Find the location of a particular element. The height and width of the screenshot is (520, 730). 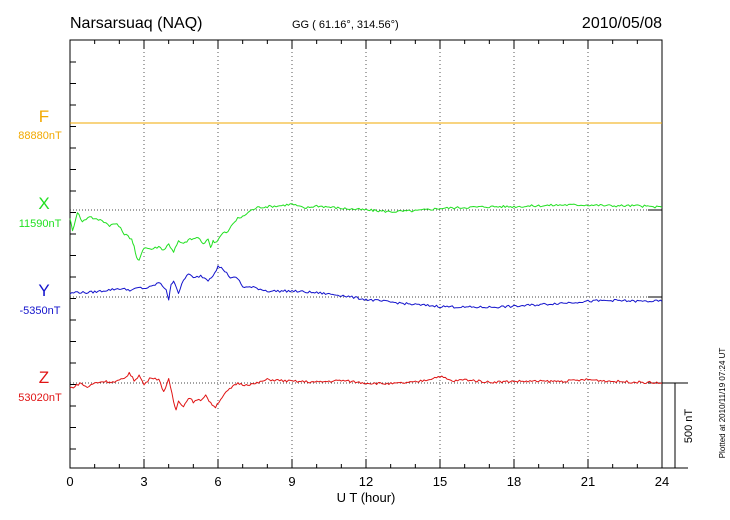

baseline-label-f: 88880nT is located at coordinates (40, 136).